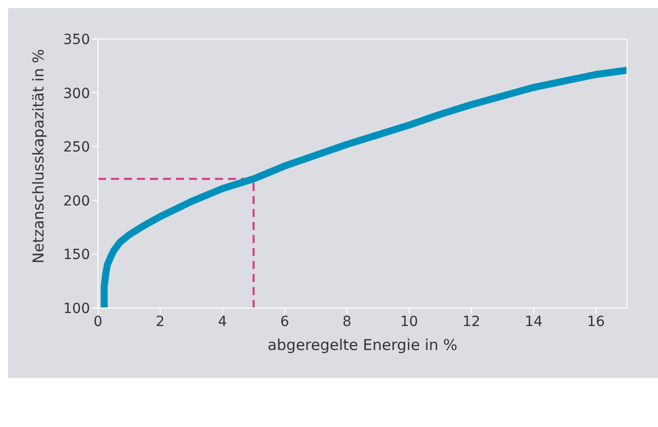 This screenshot has width=658, height=427. What do you see at coordinates (595, 322) in the screenshot?
I see `x-tick-label: 16` at bounding box center [595, 322].